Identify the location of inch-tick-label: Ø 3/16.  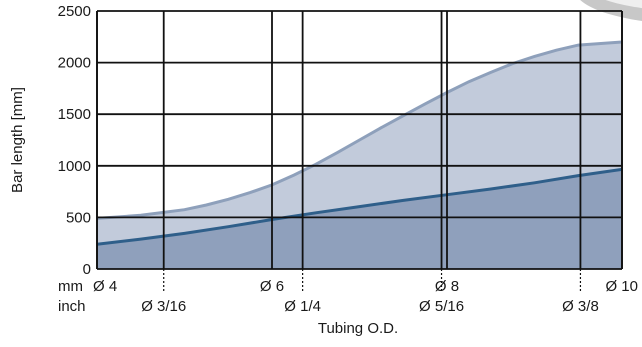
(163, 306).